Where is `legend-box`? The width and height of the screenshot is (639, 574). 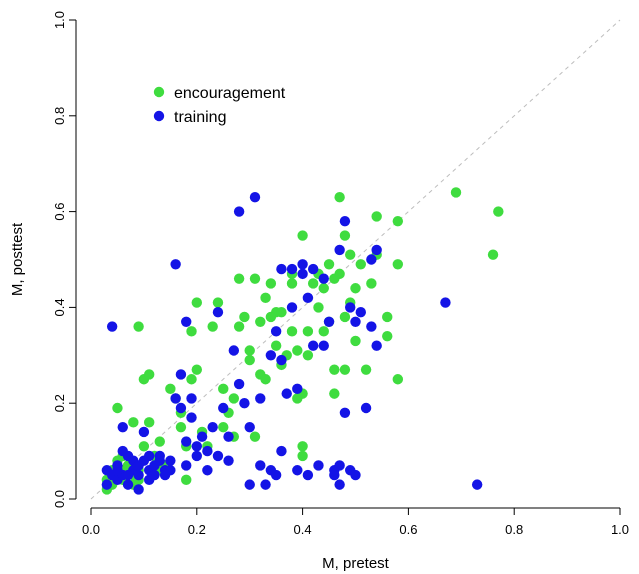
legend-box is located at coordinates (229, 106).